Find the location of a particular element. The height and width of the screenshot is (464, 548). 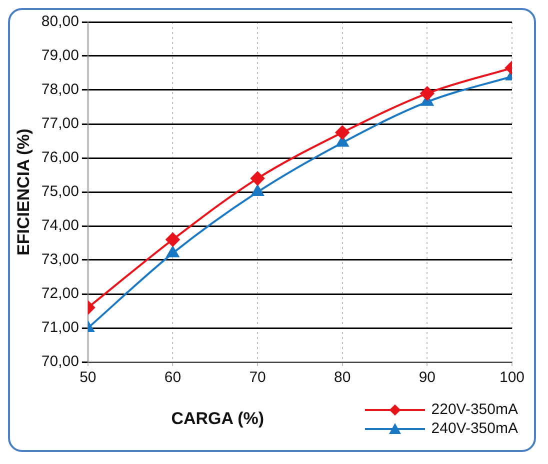

x-tick-label: 80 is located at coordinates (342, 377).